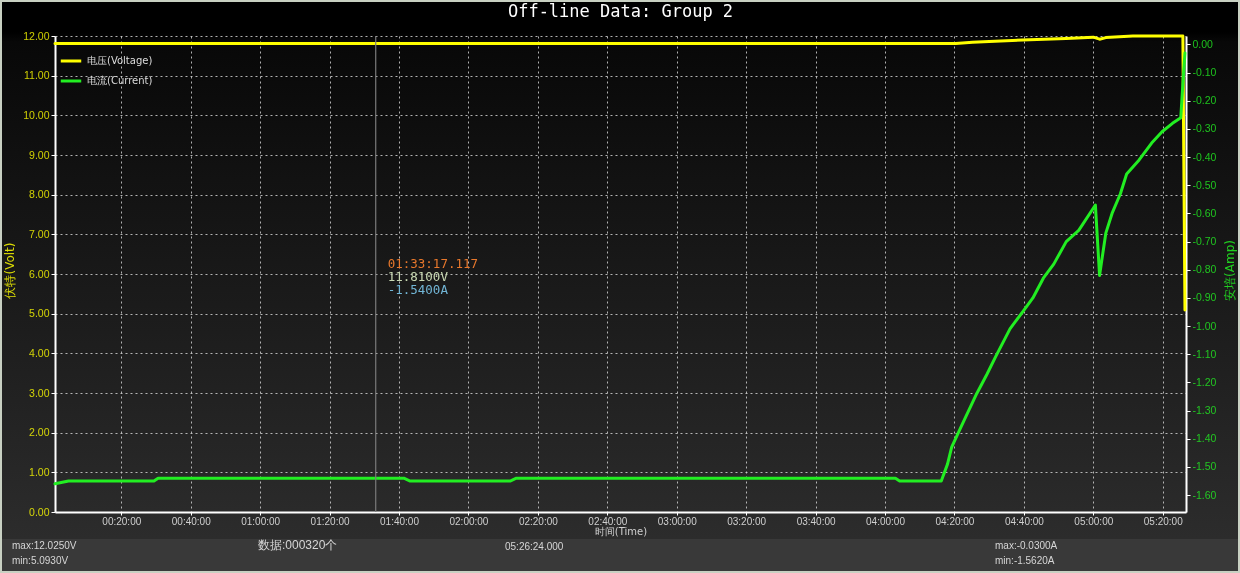 This screenshot has width=1240, height=573. Describe the element at coordinates (120, 60) in the screenshot. I see `legend-label: 电压(Voltage)` at that location.